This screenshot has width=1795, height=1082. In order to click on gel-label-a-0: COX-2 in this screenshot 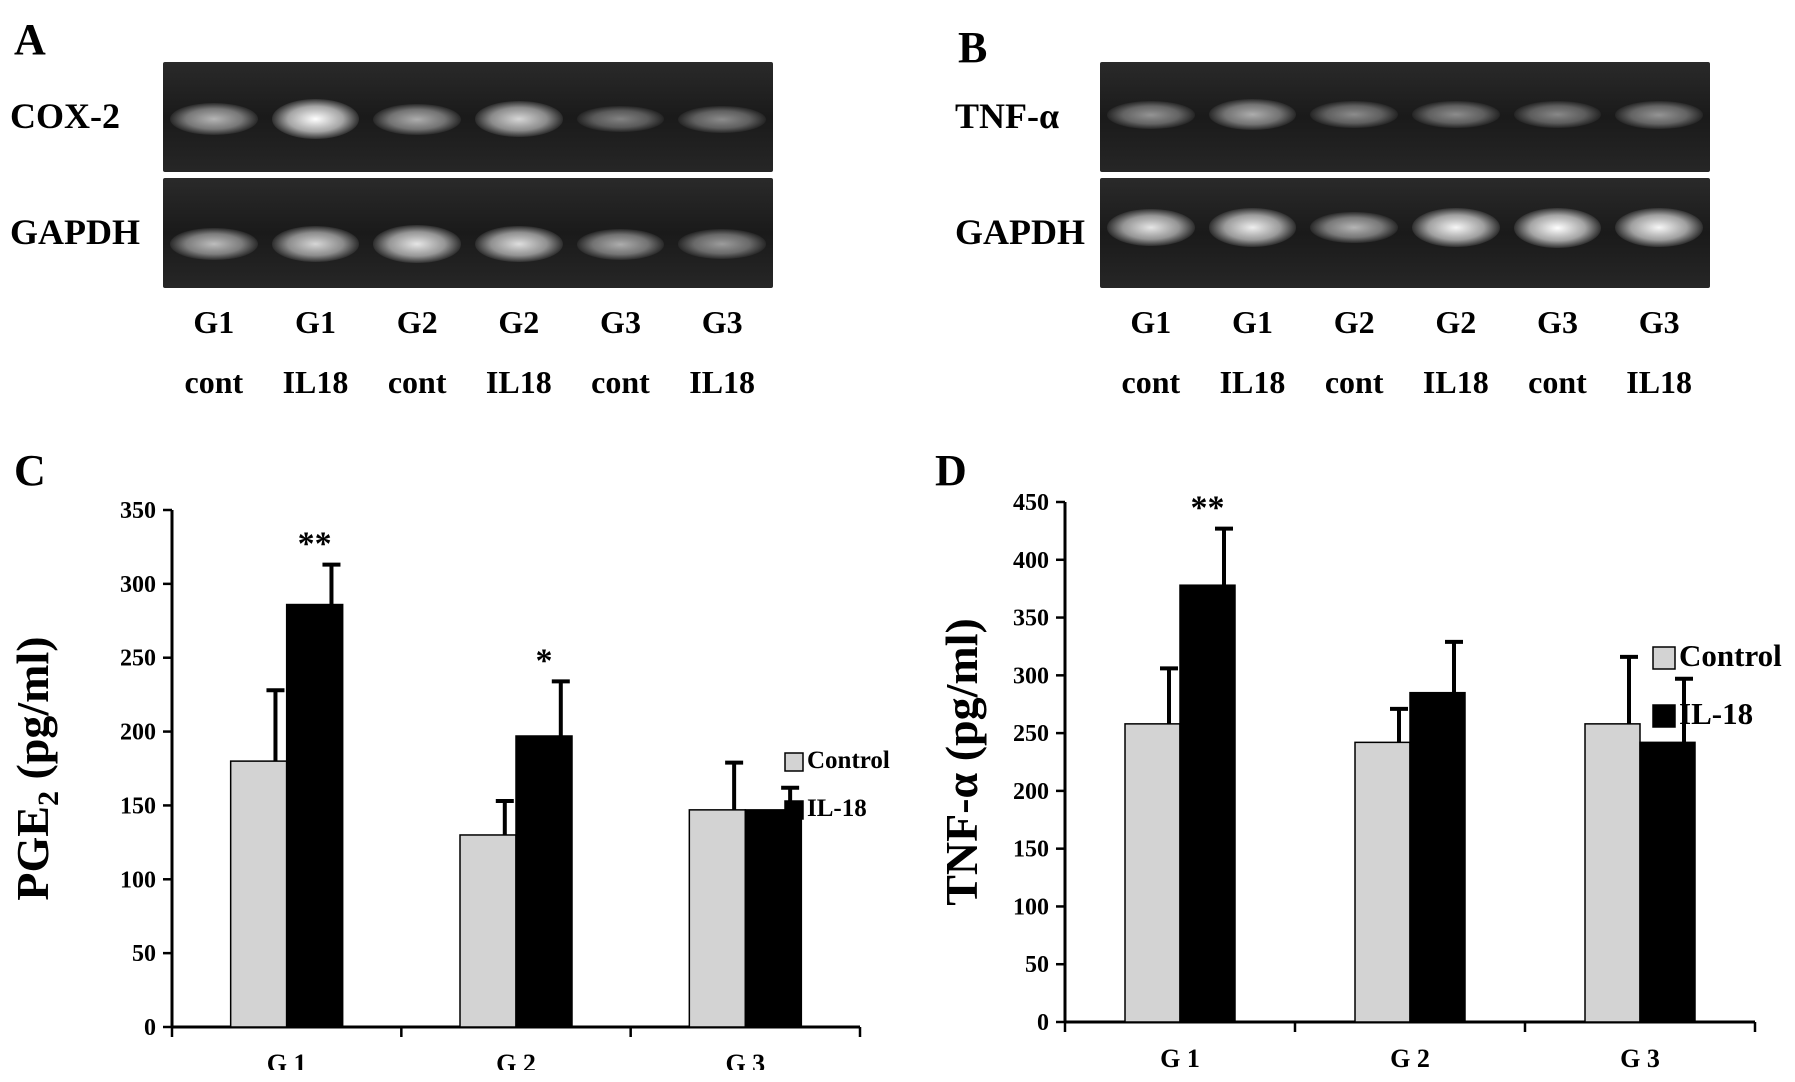, I will do `click(65, 116)`.